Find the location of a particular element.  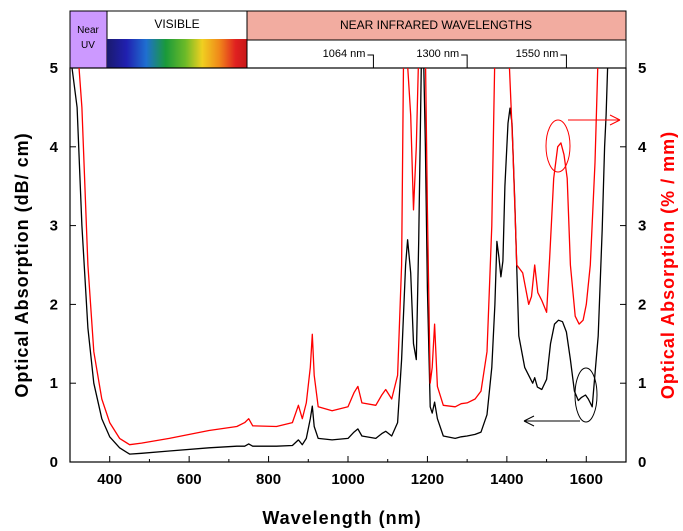

y-right-tick-label: 4 is located at coordinates (642, 147).